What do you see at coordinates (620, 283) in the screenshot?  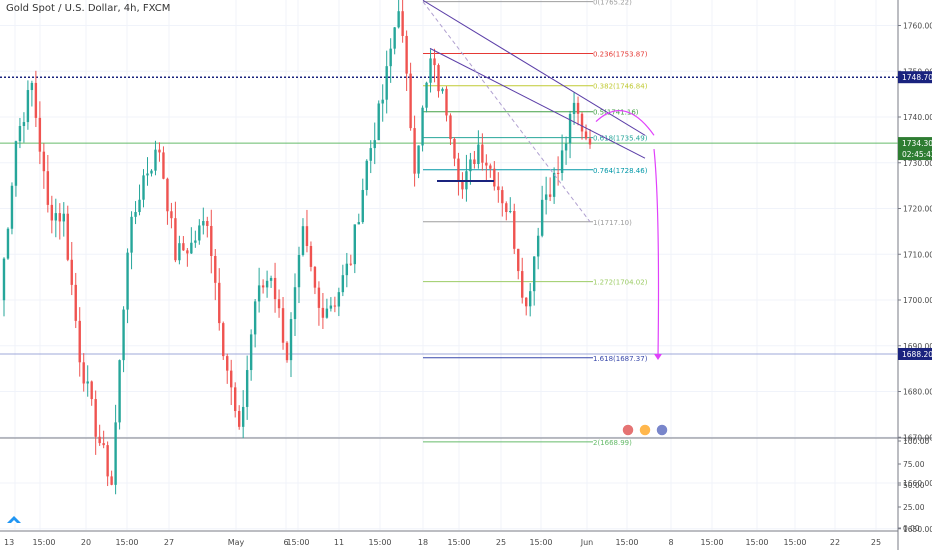 I see `fib-level-label: 1.272(1704.02)` at bounding box center [620, 283].